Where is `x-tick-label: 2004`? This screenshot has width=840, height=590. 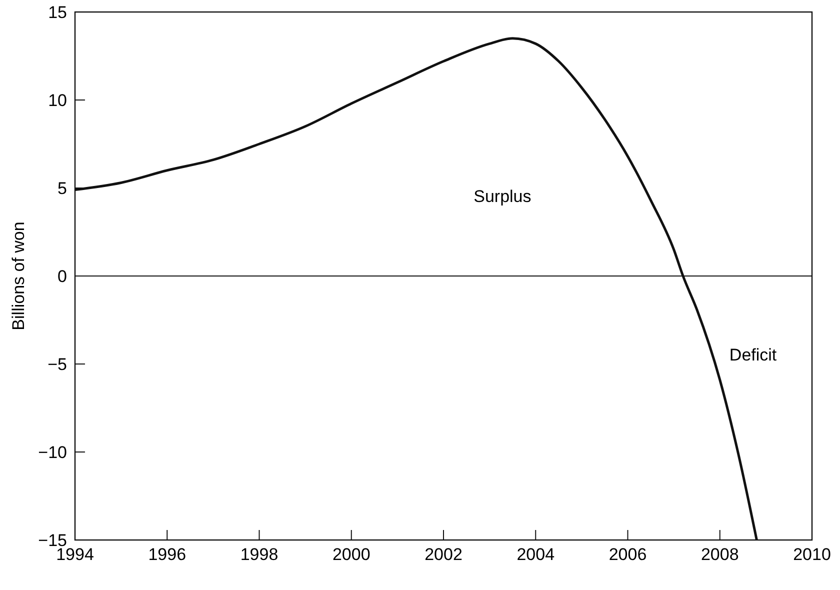
x-tick-label: 2004 is located at coordinates (535, 554).